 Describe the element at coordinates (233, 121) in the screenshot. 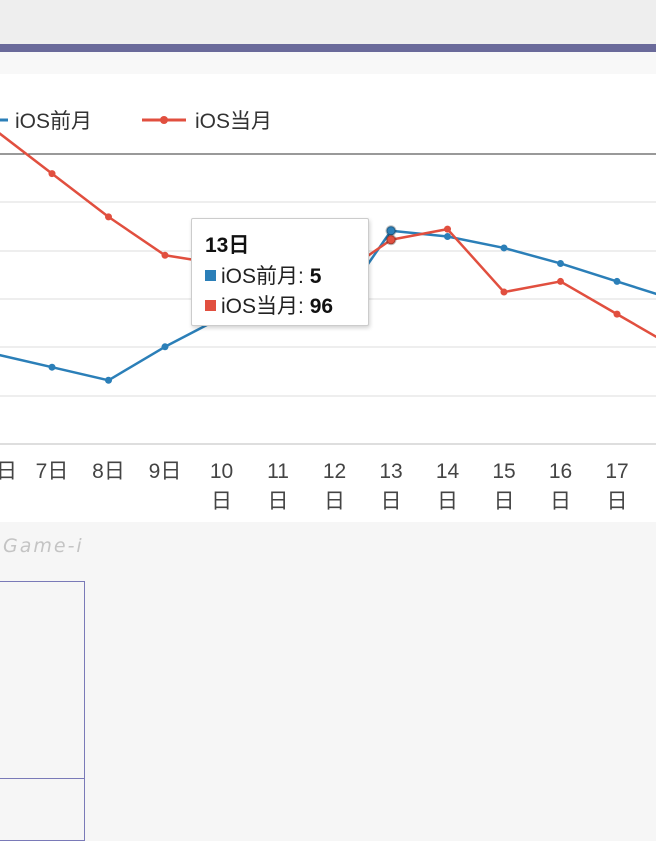

I see `legend-label-ios-curr: iOS当月` at that location.